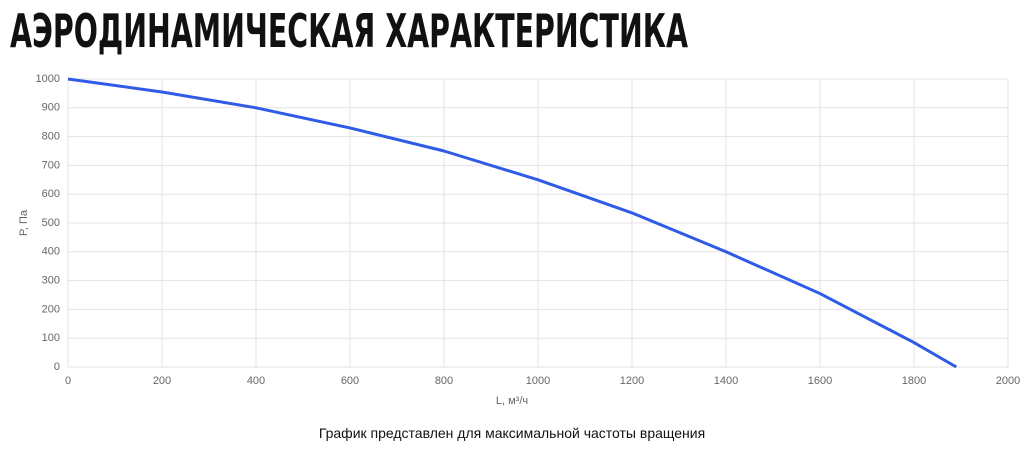 Image resolution: width=1024 pixels, height=457 pixels. Describe the element at coordinates (51, 137) in the screenshot. I see `y-tick-label: 800` at that location.